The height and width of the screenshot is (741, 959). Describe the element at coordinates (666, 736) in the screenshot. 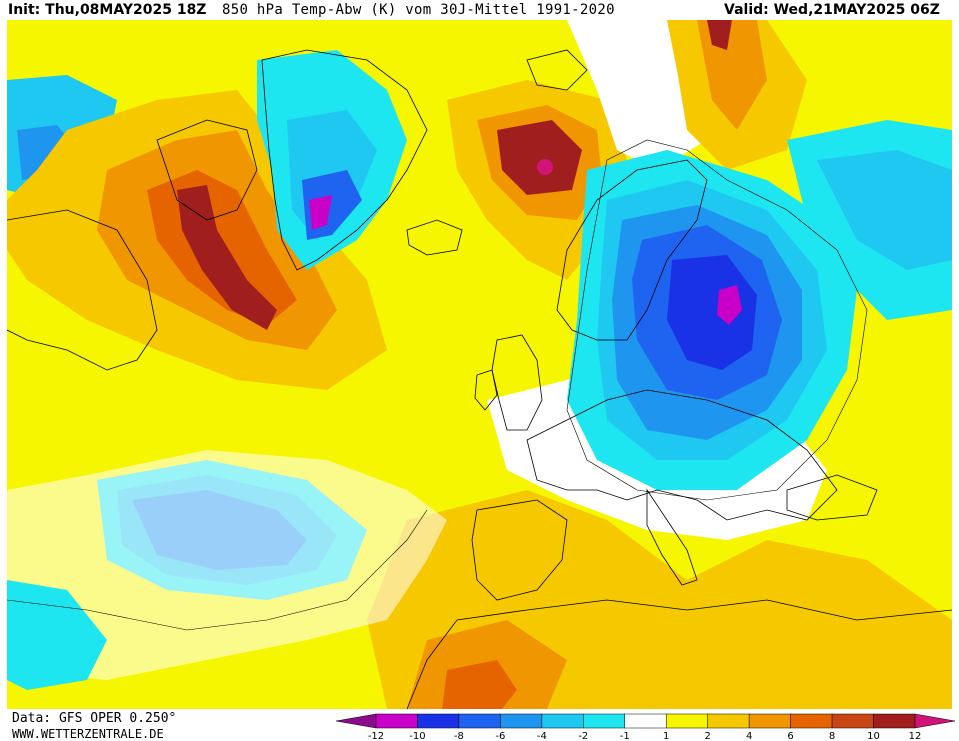

I see `legend-tick-label: 1` at that location.